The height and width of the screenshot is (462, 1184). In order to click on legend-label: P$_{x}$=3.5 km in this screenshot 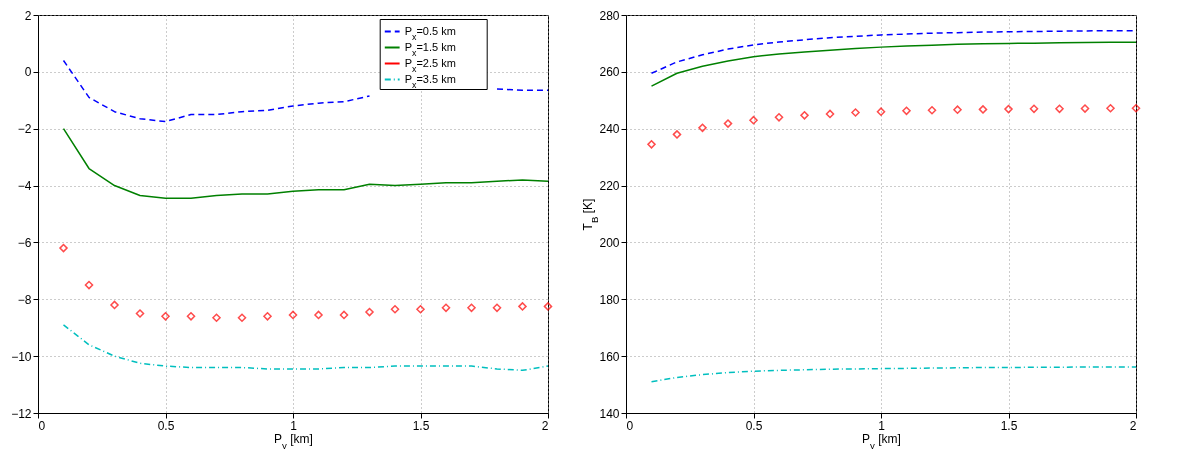, I will do `click(430, 81)`.